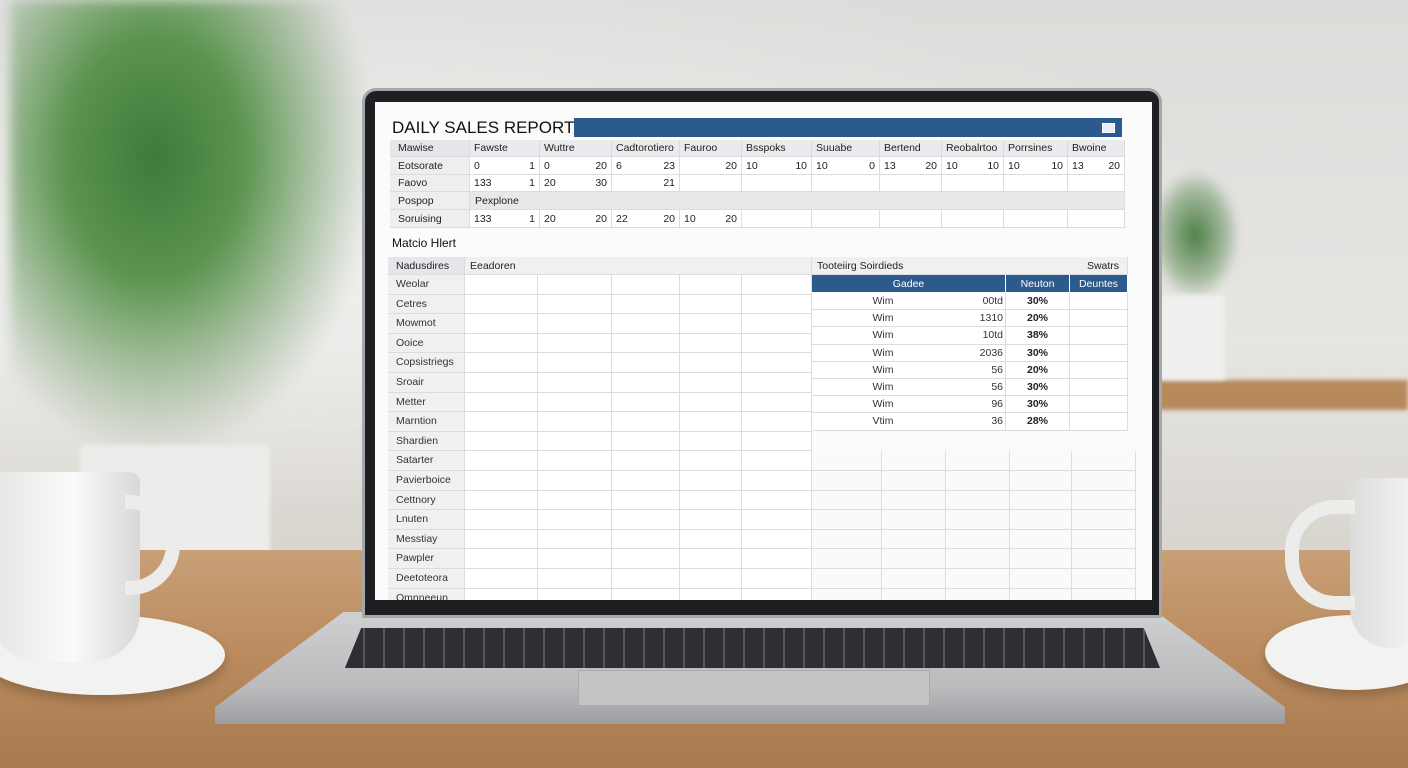  What do you see at coordinates (426, 363) in the screenshot?
I see `row-label: Copsistriegs` at bounding box center [426, 363].